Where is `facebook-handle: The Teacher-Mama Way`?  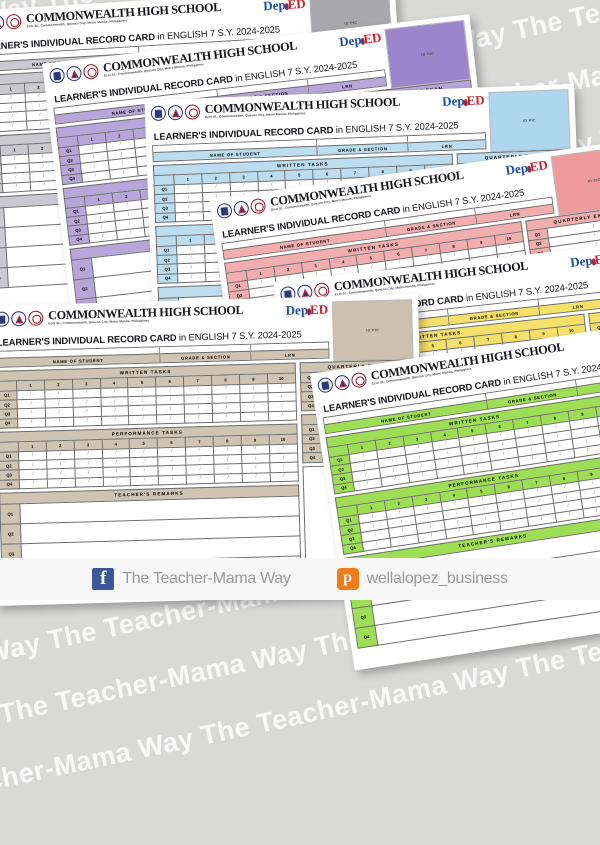 facebook-handle: The Teacher-Mama Way is located at coordinates (206, 579).